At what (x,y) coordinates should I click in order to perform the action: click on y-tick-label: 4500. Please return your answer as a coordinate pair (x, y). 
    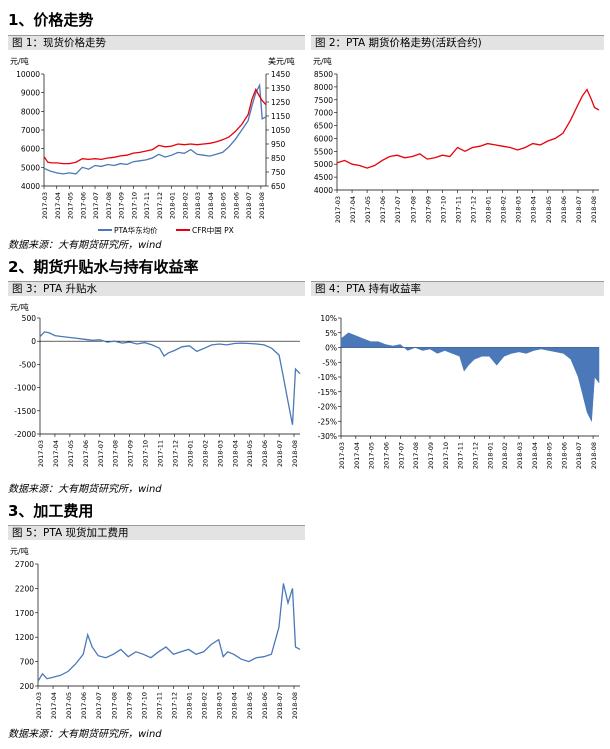
    Looking at the image, I should click on (323, 177).